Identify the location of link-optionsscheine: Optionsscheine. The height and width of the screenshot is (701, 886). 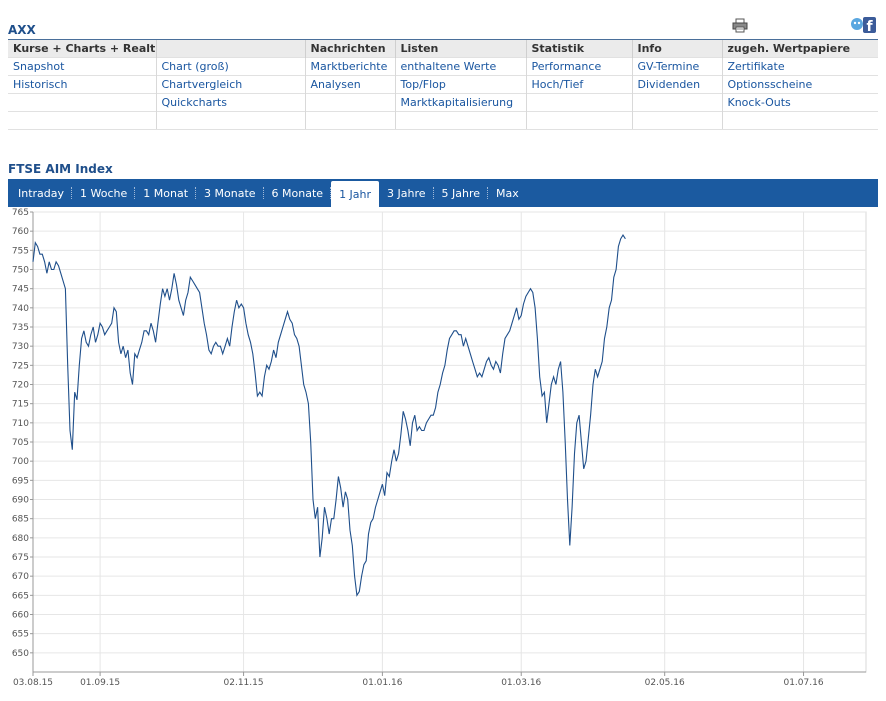
(770, 84).